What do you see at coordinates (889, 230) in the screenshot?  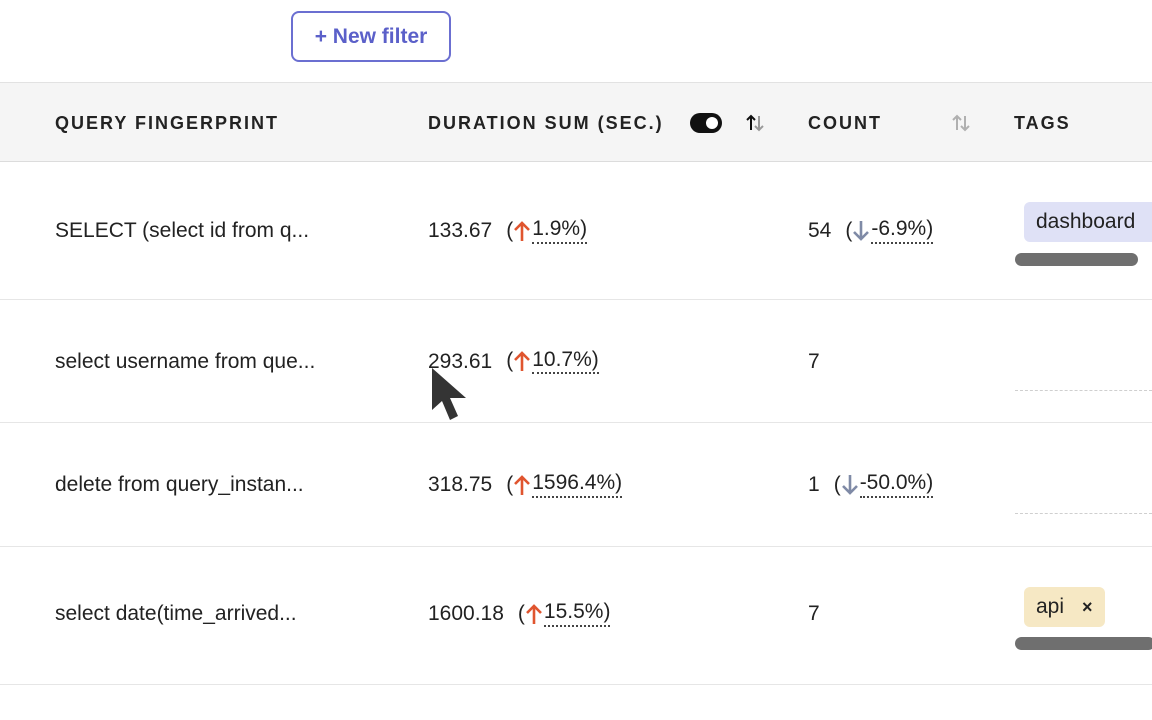 I see `count-delta: ( -6.9%)` at bounding box center [889, 230].